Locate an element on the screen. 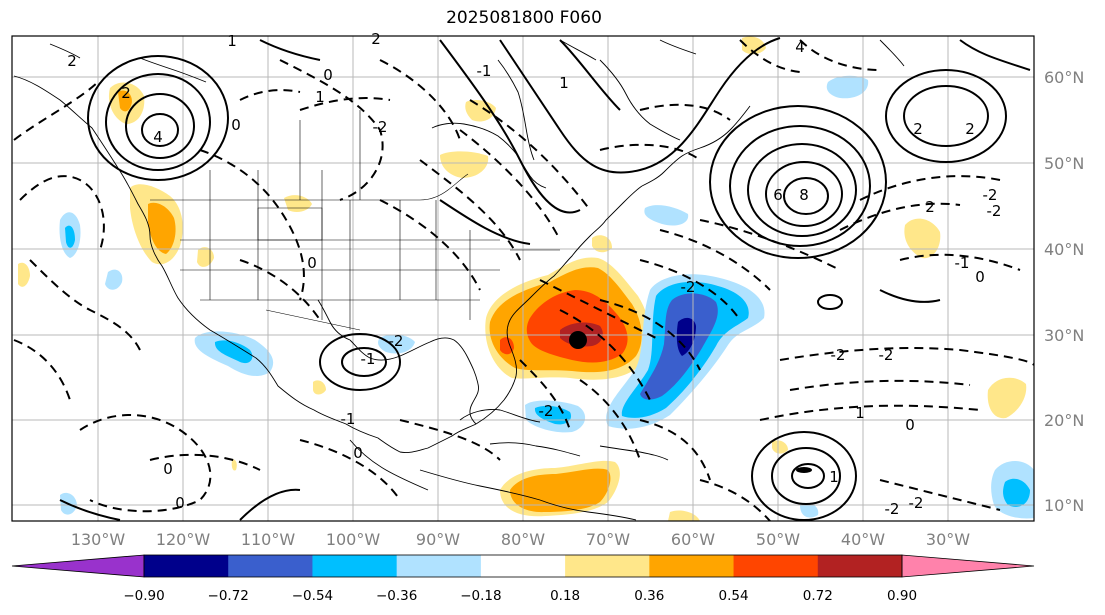 Image resolution: width=1105 pixels, height=615 pixels. colorbar-tick-label: −0.54 is located at coordinates (312, 596).